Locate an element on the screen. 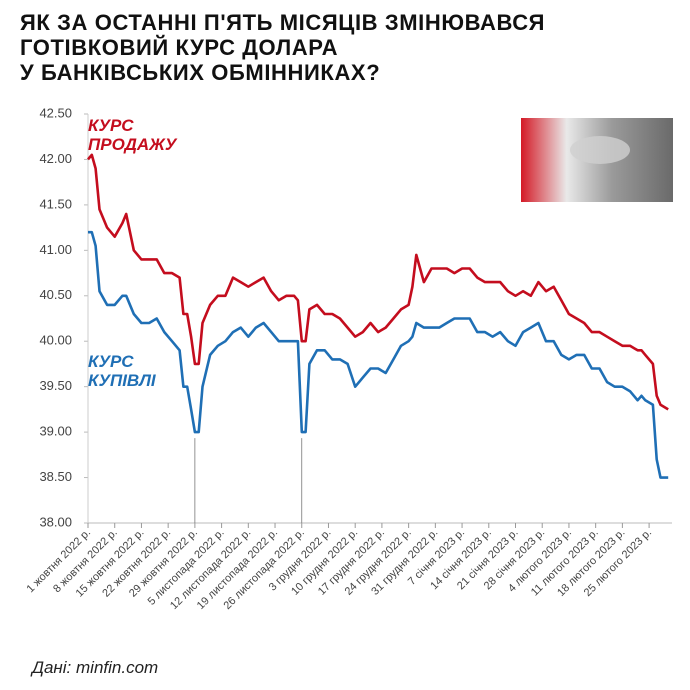 This screenshot has width=690, height=690. y-tick-label: 38.50 is located at coordinates (55, 476).